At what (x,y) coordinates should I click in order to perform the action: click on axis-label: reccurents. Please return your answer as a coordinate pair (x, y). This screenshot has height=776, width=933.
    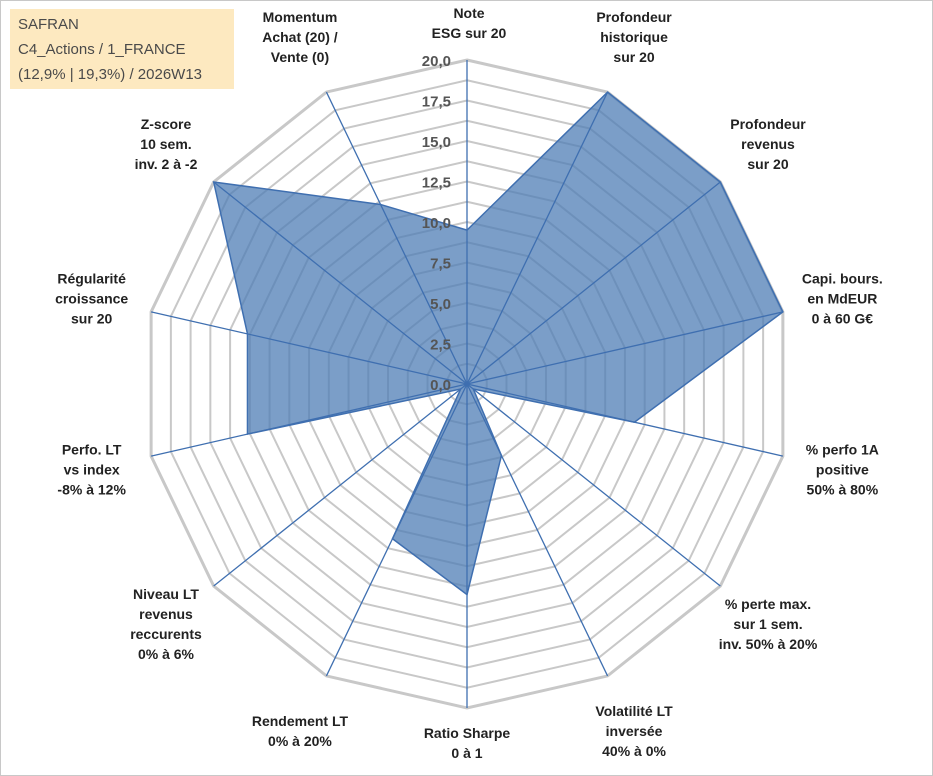
    Looking at the image, I should click on (166, 634).